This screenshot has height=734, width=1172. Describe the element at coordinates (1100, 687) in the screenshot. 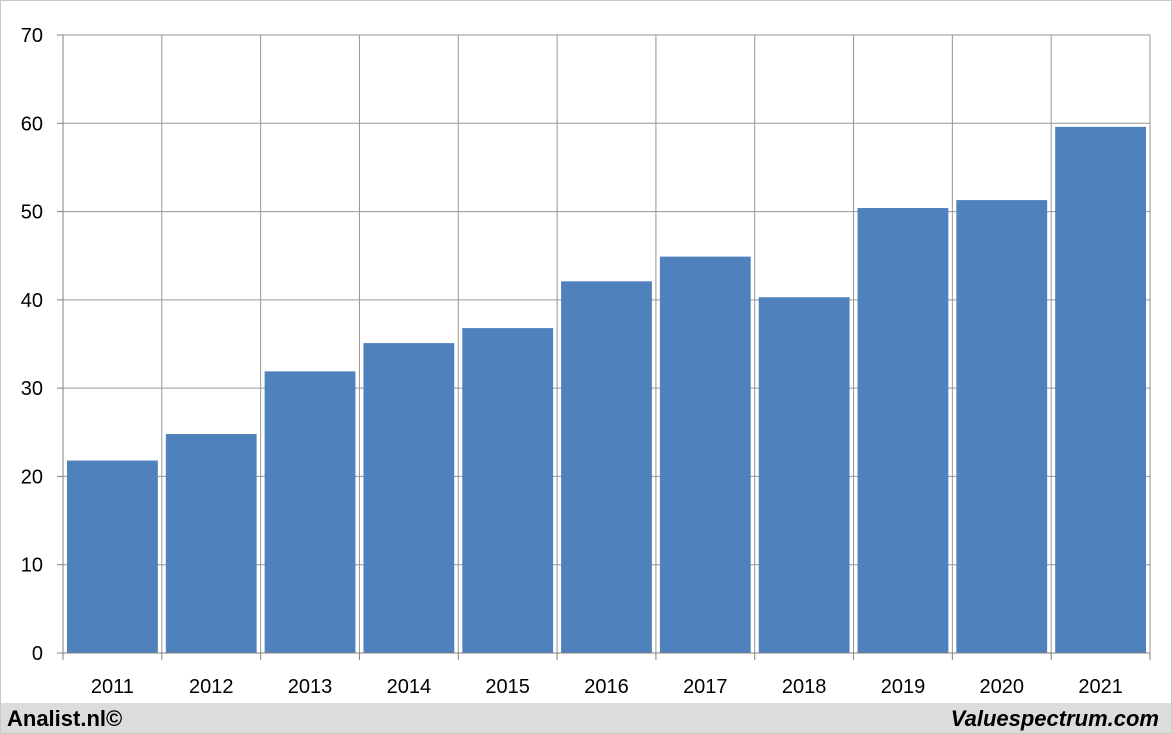

I see `x-tick-label: 2021` at that location.